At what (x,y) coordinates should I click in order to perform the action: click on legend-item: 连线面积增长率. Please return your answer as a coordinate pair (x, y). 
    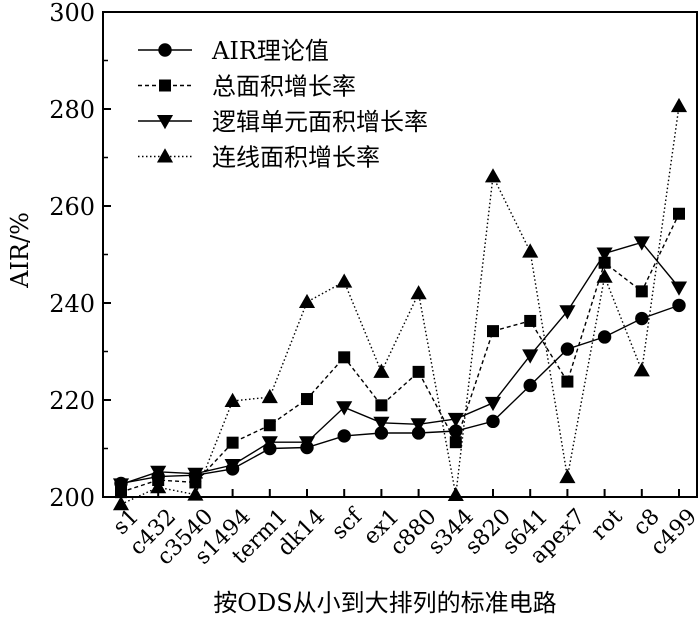
    Looking at the image, I should click on (259, 158).